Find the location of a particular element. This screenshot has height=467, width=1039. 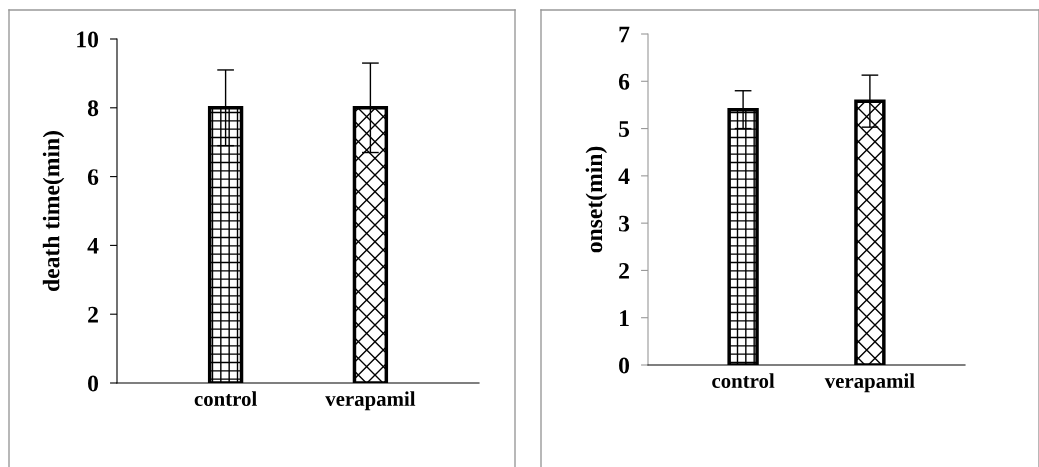

y-tick-label: 10 is located at coordinates (88, 39).